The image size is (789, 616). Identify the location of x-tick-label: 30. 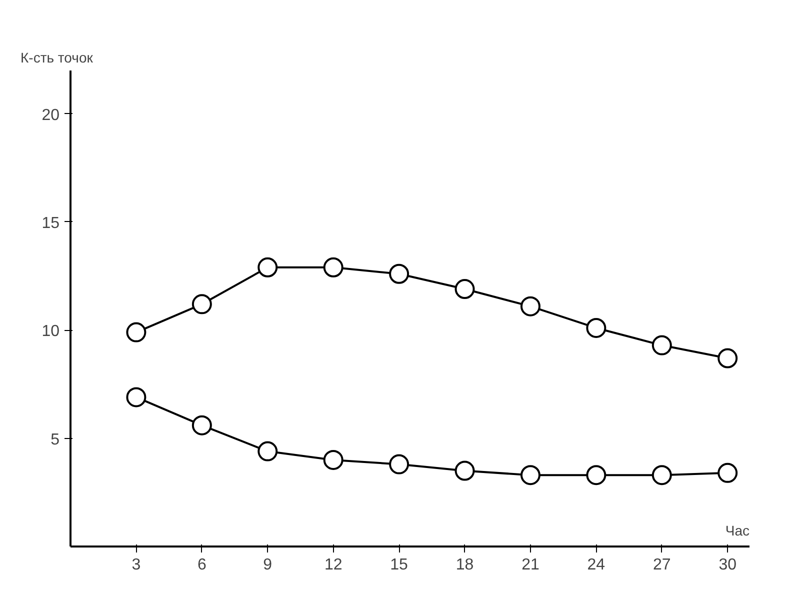
(727, 565).